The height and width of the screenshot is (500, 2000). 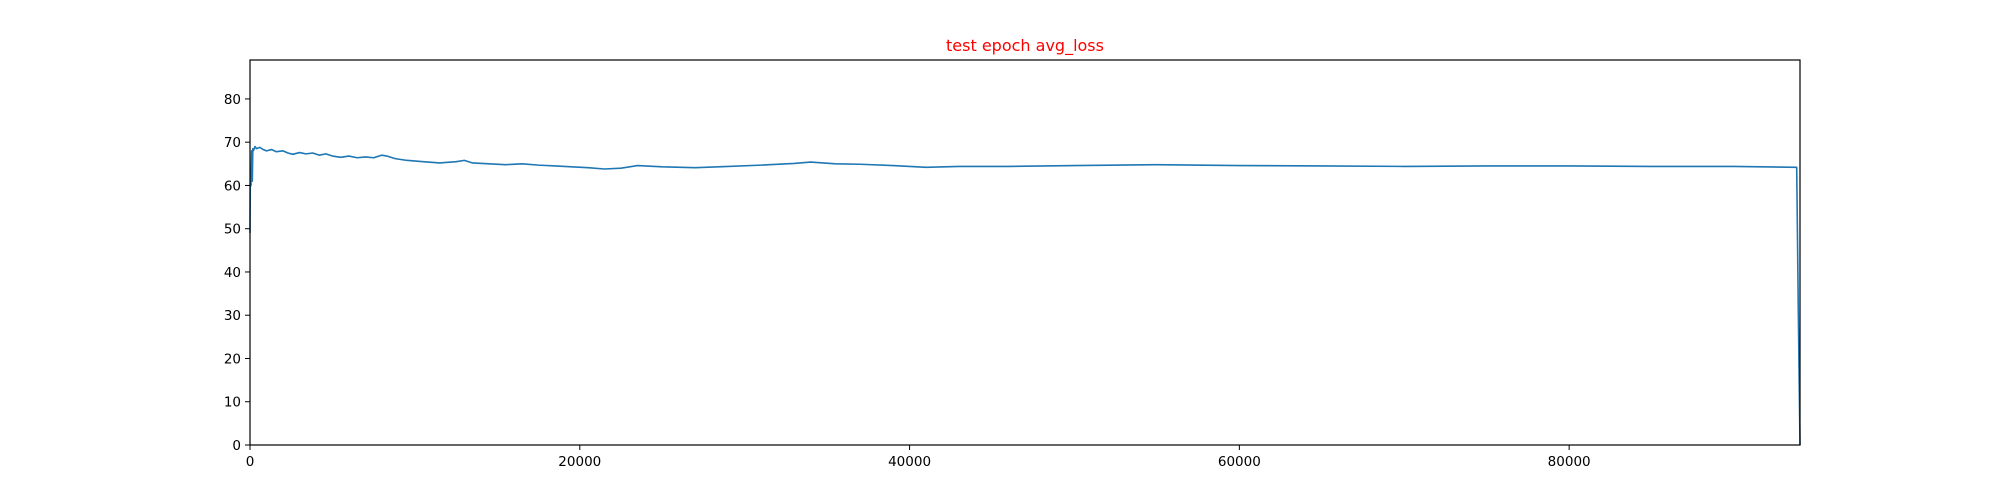 I want to click on x-tick-label: 80000, so click(x=1569, y=462).